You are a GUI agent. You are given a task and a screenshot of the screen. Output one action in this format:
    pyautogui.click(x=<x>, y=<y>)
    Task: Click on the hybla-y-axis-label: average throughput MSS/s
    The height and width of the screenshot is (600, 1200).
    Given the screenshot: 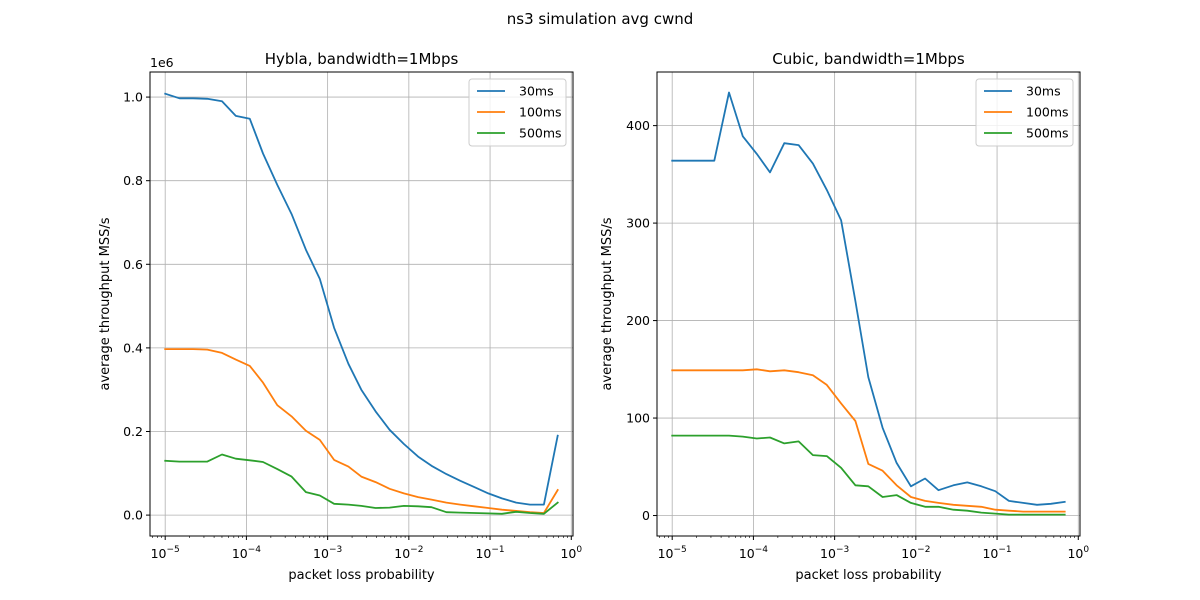 What is the action you would take?
    pyautogui.click(x=105, y=303)
    